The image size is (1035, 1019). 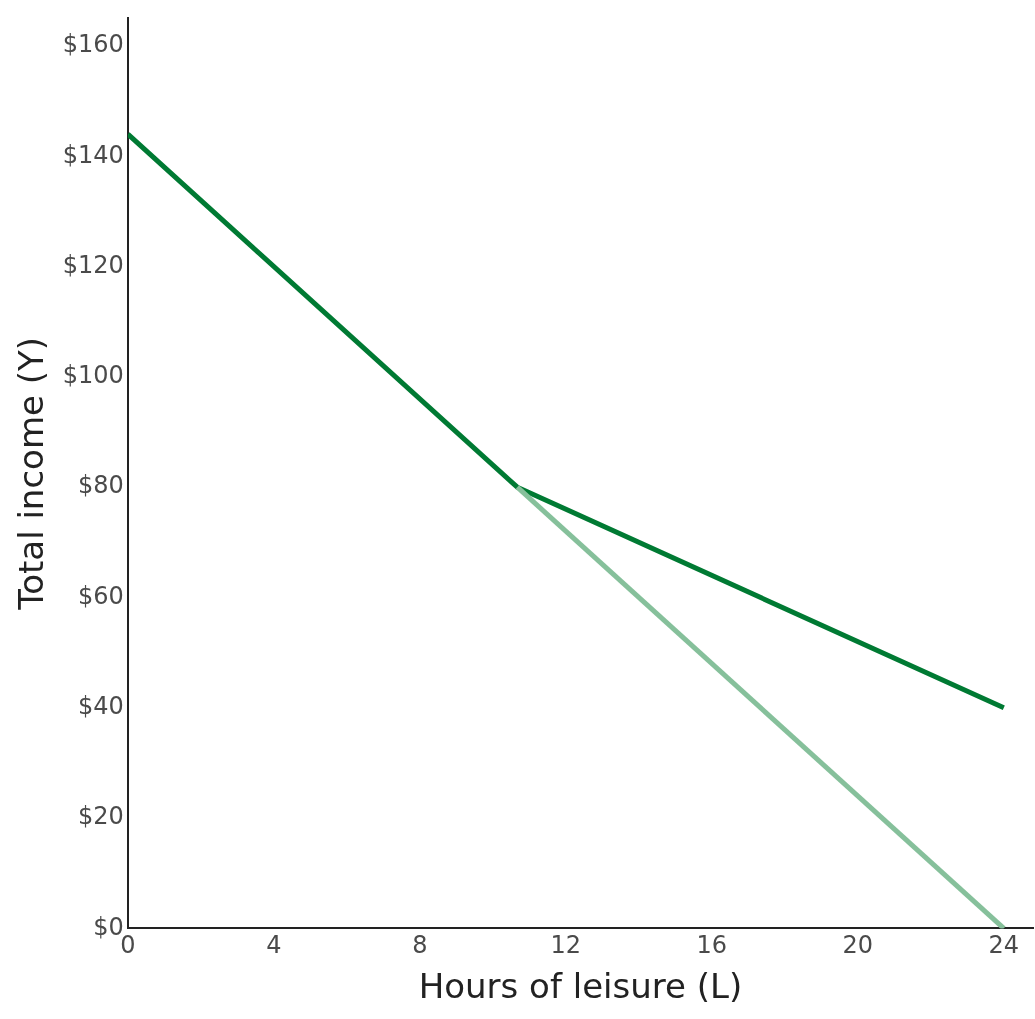 I want to click on y-axis-title: Total income (Y), so click(x=31, y=473).